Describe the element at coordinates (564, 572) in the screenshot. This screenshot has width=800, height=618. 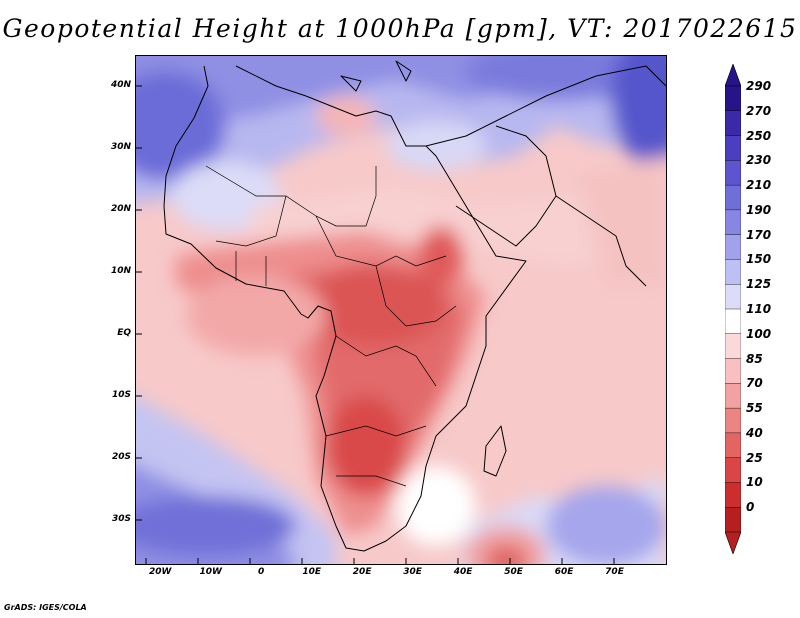
I see `lon-tick-label: 60E` at that location.